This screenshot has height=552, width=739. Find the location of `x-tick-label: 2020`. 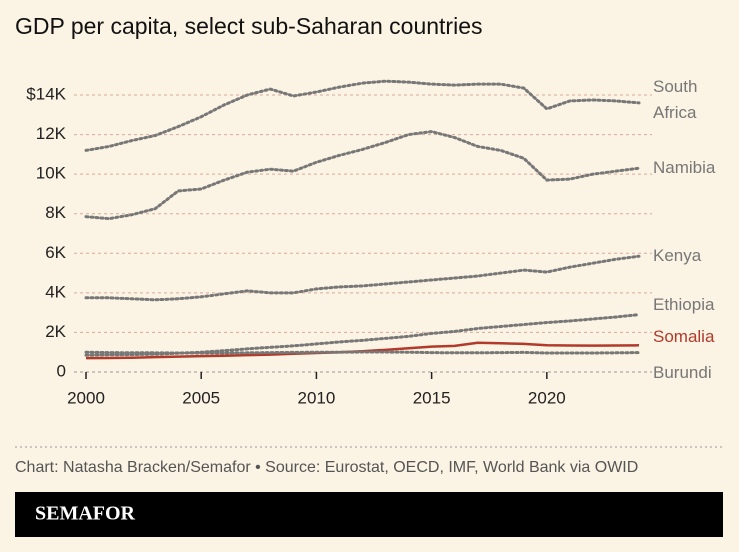

x-tick-label: 2020 is located at coordinates (547, 397).